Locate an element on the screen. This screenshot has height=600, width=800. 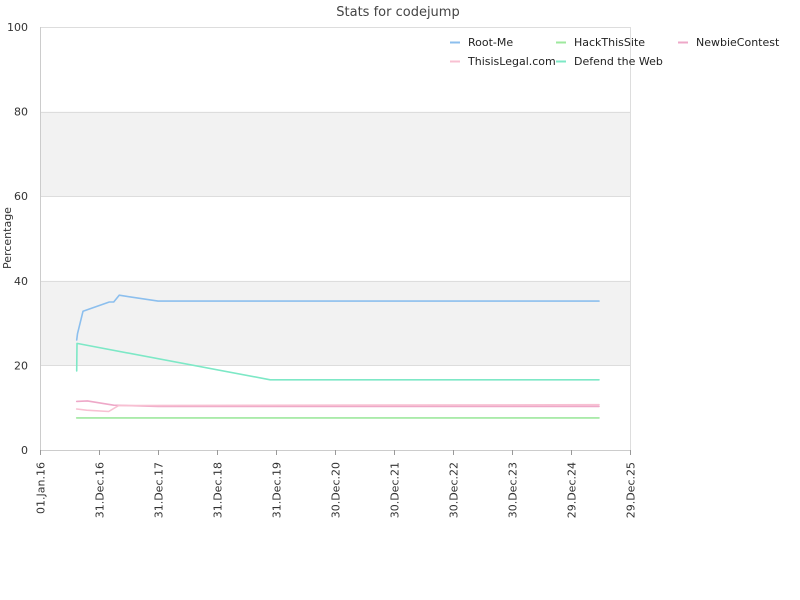
chart-title: Stats for codejump is located at coordinates (397, 12).